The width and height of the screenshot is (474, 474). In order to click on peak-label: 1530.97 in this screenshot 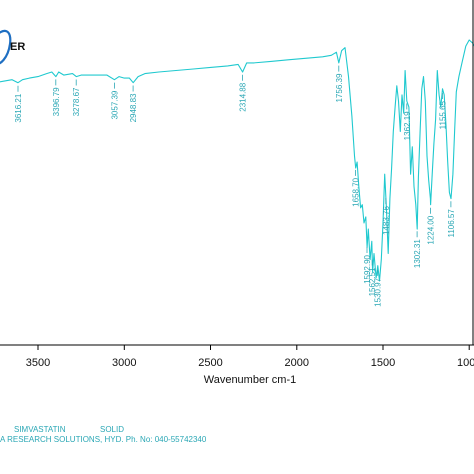, I will do `click(378, 291)`.